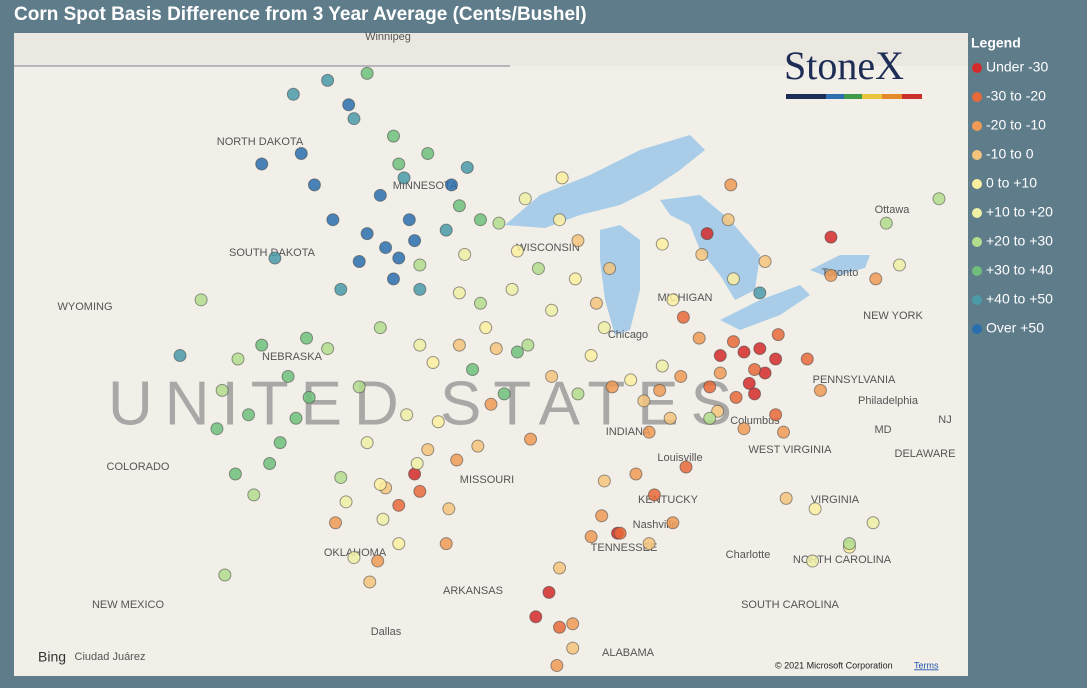 The image size is (1087, 688). What do you see at coordinates (386, 632) in the screenshot?
I see `place-label: Dallas` at bounding box center [386, 632].